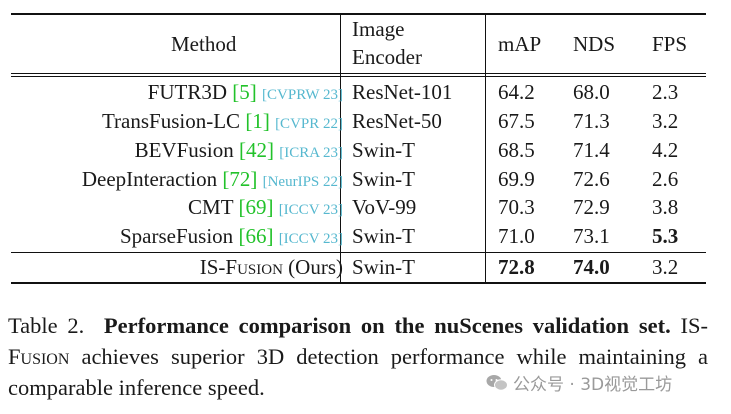 The width and height of the screenshot is (731, 414). I want to click on venue: [NeurIPS 22], so click(302, 182).